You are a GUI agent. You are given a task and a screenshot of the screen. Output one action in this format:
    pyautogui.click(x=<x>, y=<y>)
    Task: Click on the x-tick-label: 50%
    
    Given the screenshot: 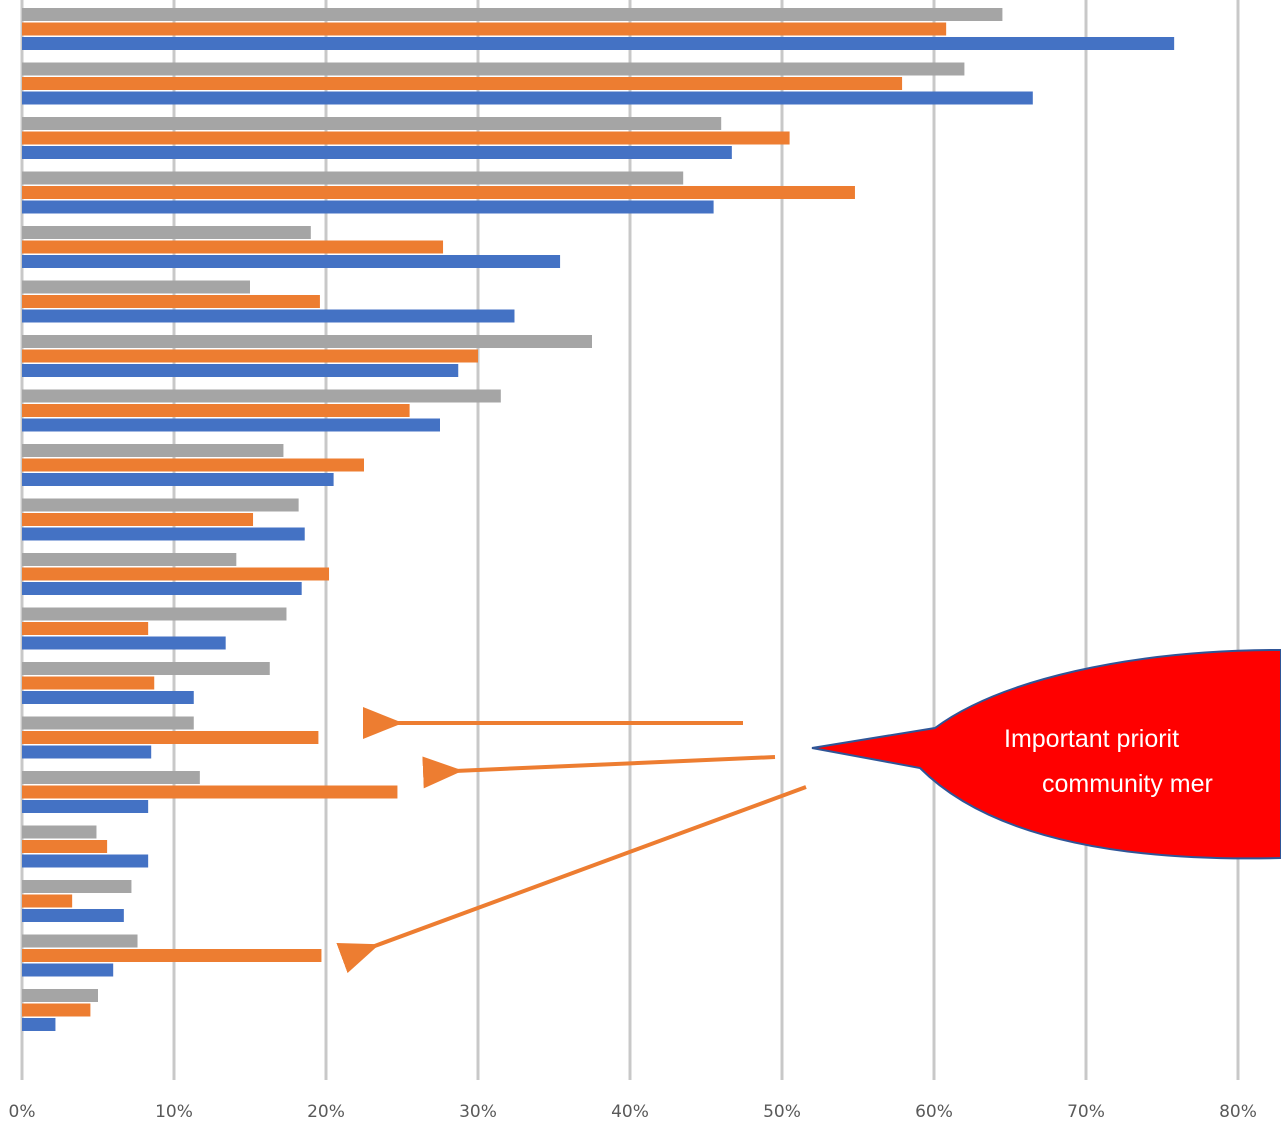 What is the action you would take?
    pyautogui.click(x=782, y=1112)
    